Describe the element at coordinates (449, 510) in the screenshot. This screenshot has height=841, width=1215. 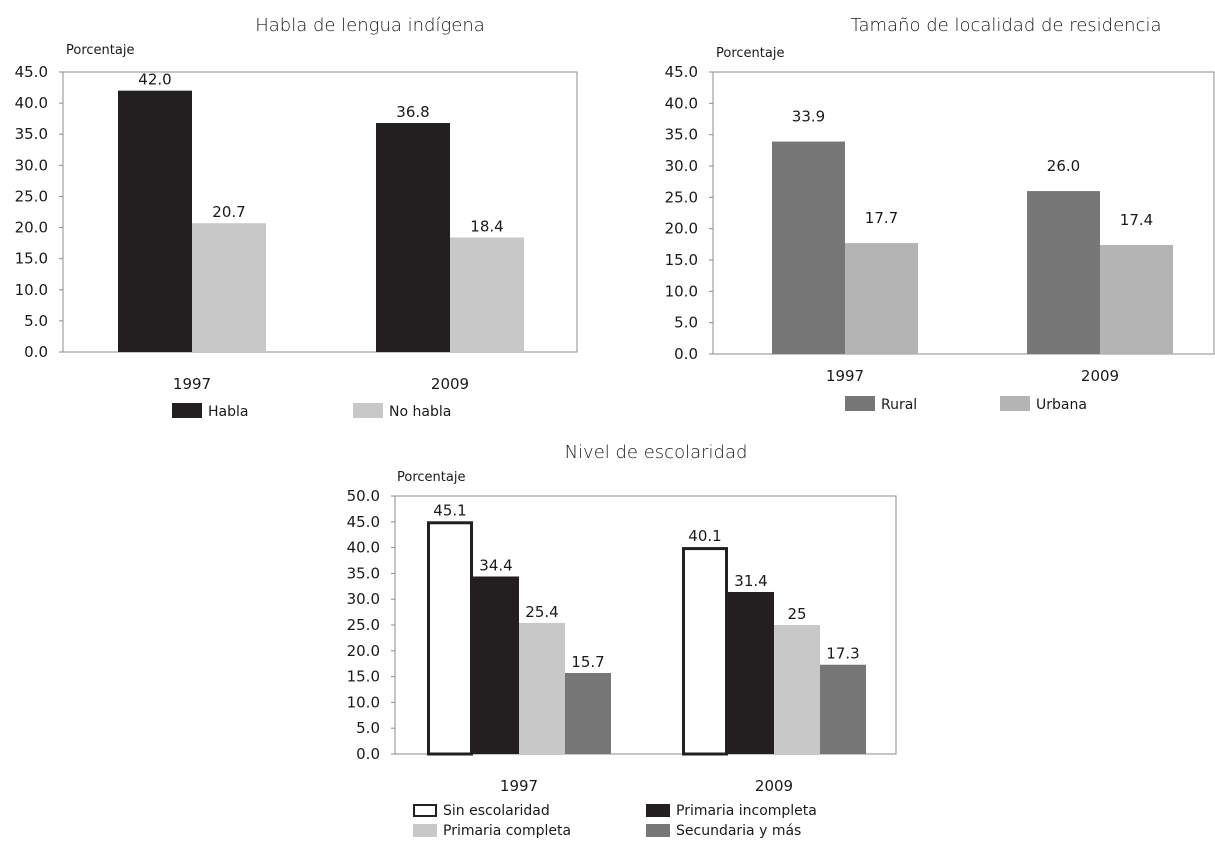
I see `data-label: 45.1` at that location.